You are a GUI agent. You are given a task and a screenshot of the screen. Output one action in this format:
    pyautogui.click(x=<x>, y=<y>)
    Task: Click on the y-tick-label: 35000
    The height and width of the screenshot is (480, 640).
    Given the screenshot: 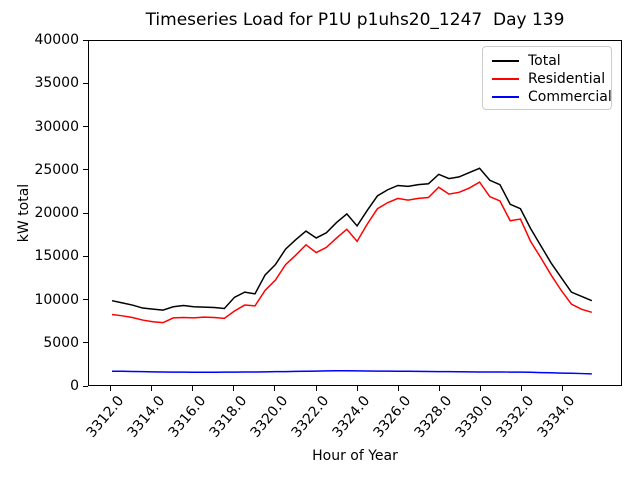 What is the action you would take?
    pyautogui.click(x=56, y=83)
    